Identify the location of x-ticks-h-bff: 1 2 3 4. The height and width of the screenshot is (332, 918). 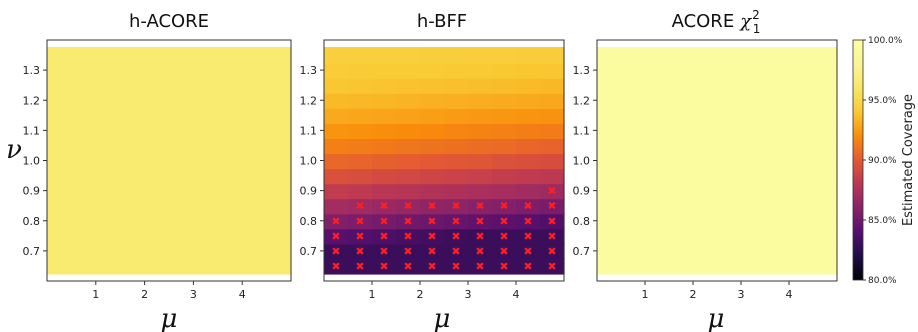
(444, 291).